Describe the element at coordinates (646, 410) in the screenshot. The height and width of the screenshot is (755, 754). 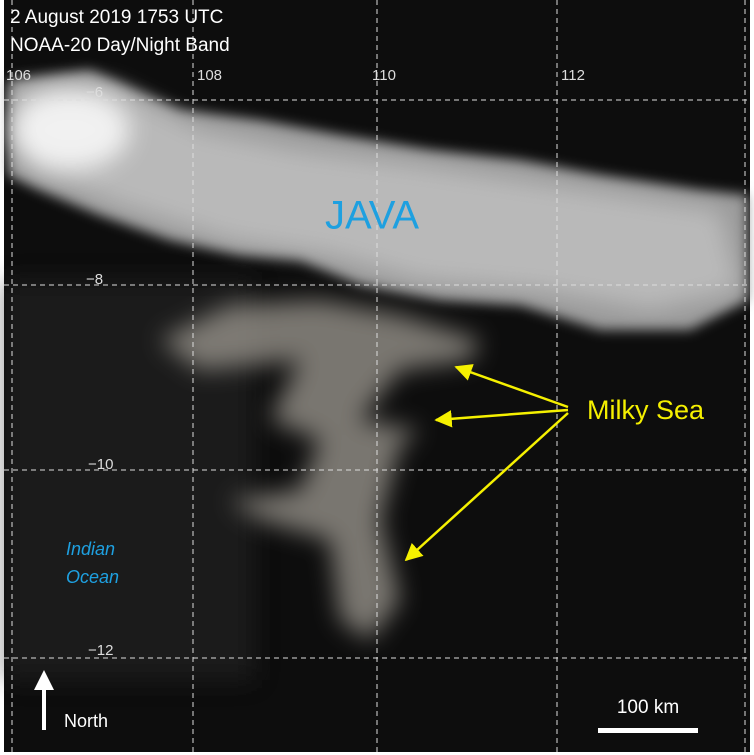
I see `feature-label: Milky Sea` at that location.